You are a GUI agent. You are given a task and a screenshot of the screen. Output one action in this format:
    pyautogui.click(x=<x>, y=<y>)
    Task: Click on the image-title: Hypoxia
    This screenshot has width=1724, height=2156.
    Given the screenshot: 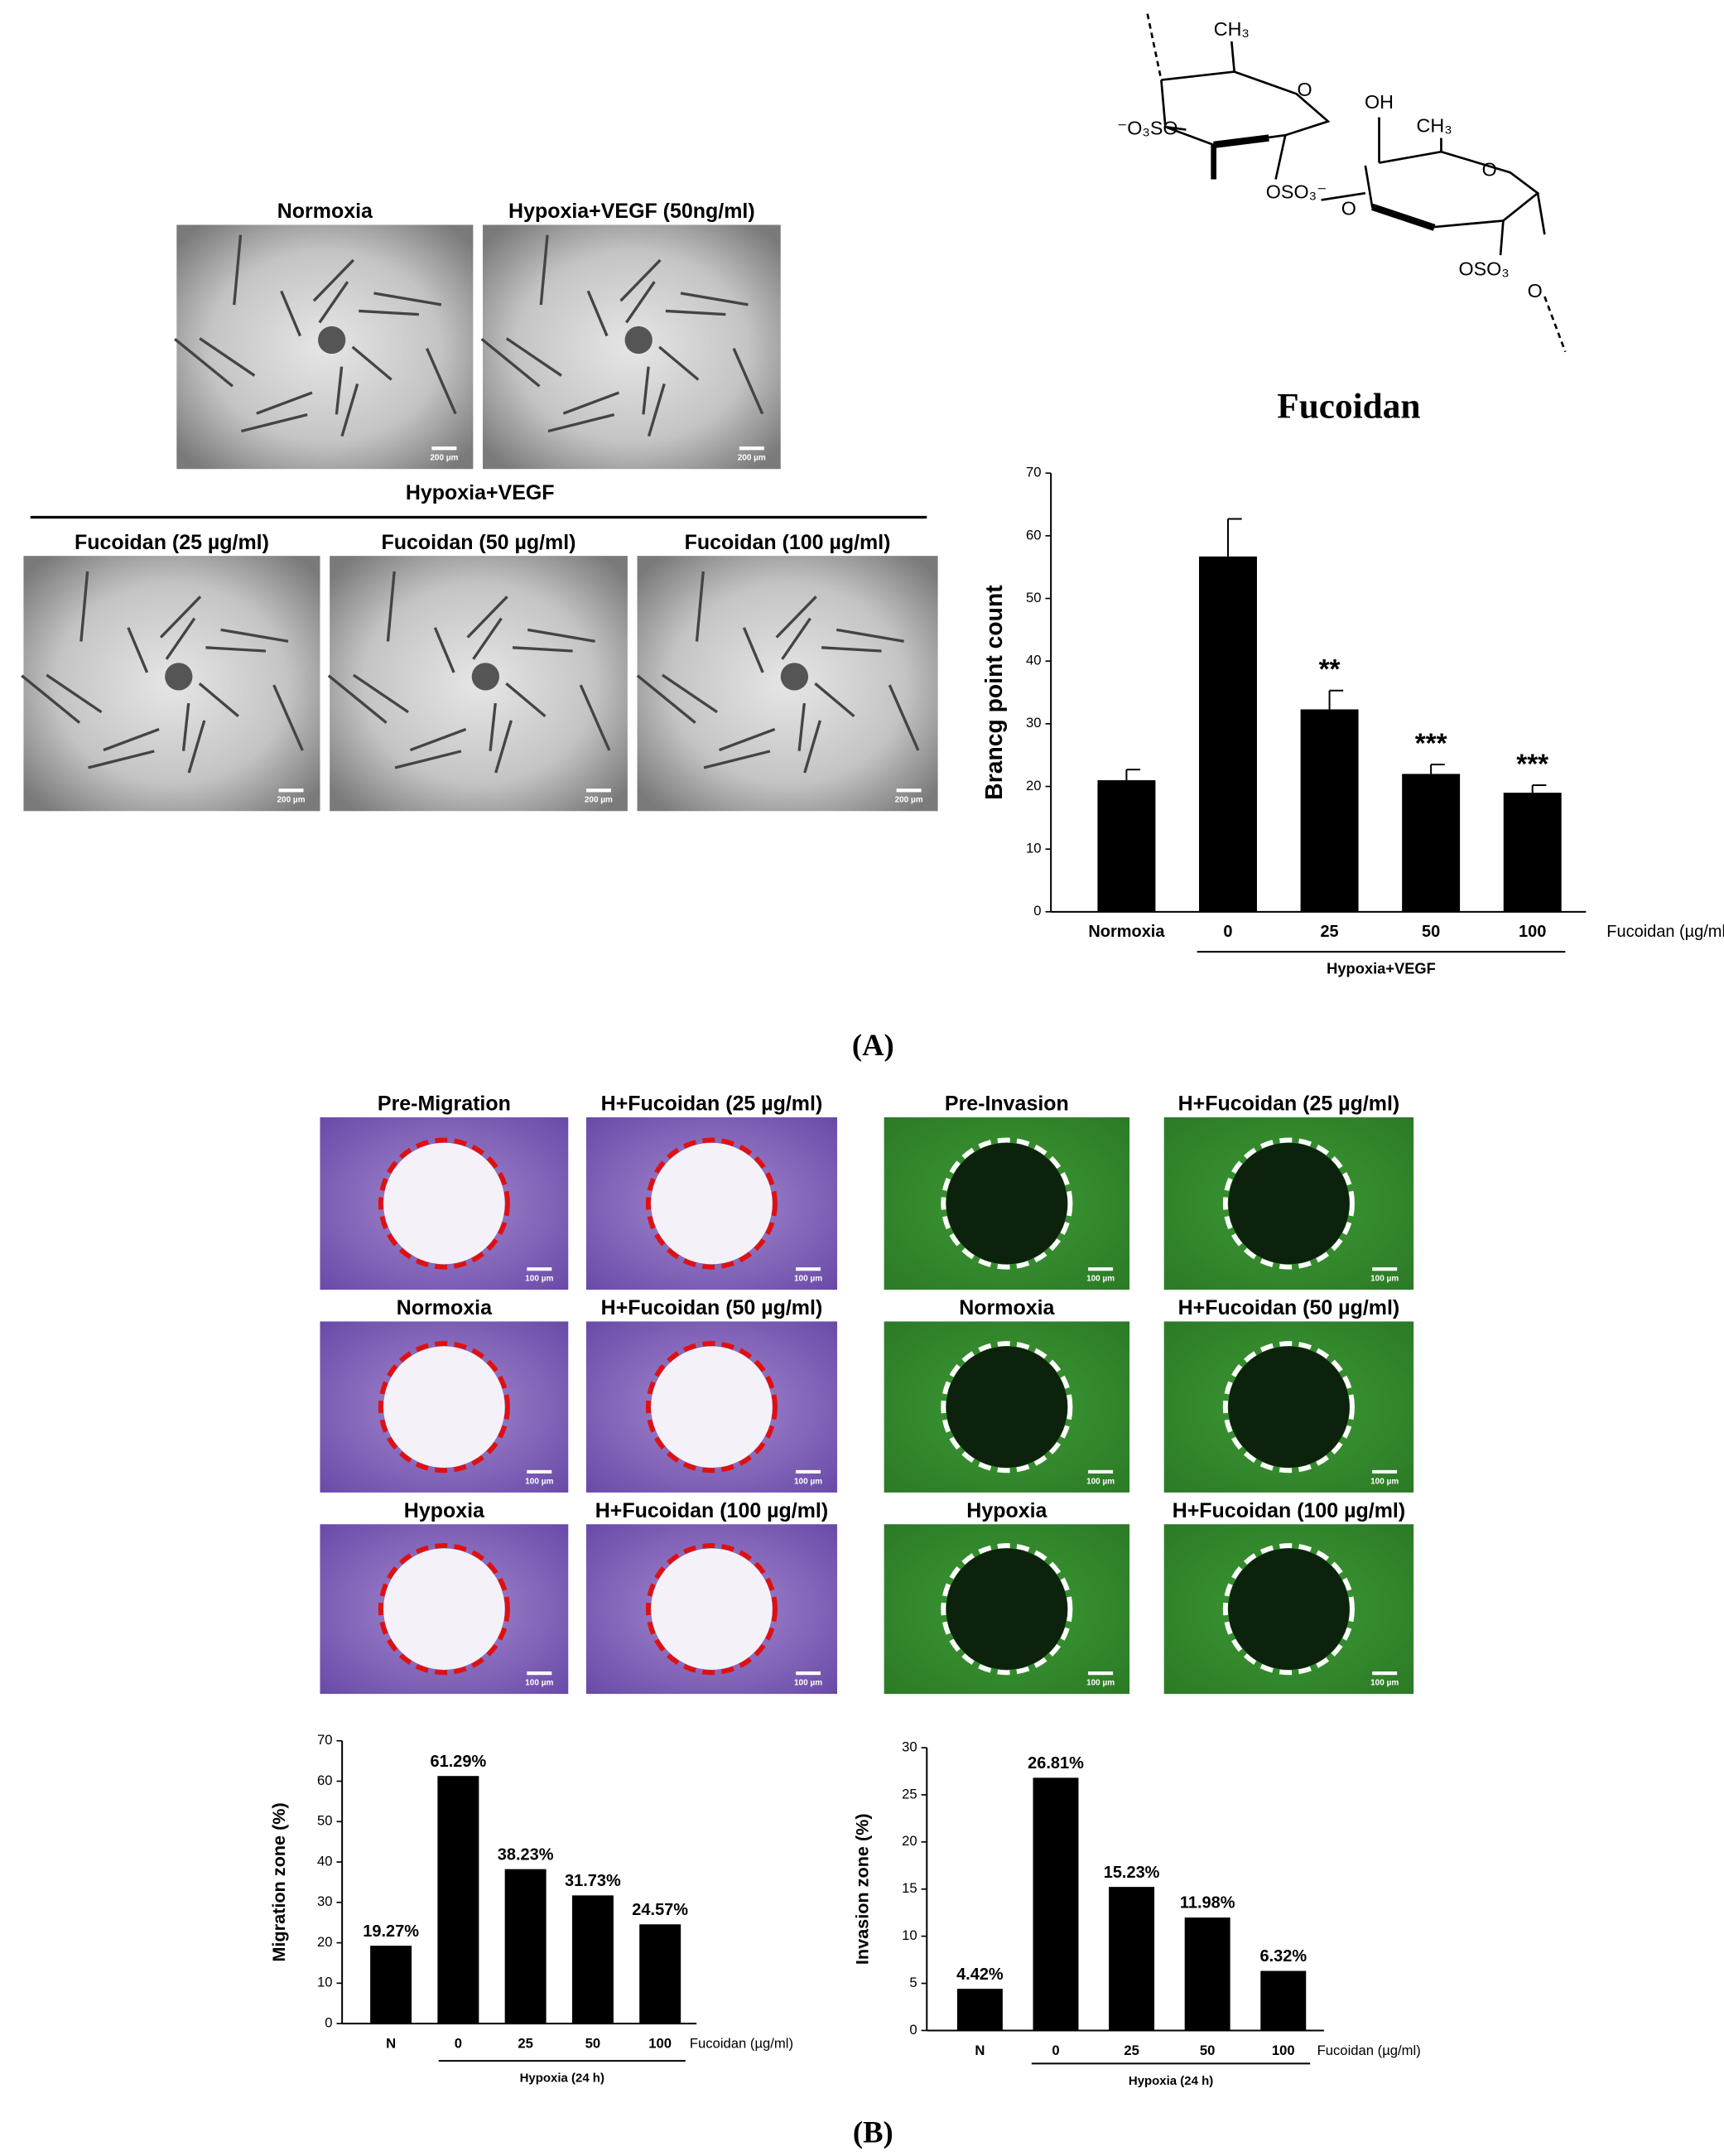 What is the action you would take?
    pyautogui.click(x=444, y=1510)
    